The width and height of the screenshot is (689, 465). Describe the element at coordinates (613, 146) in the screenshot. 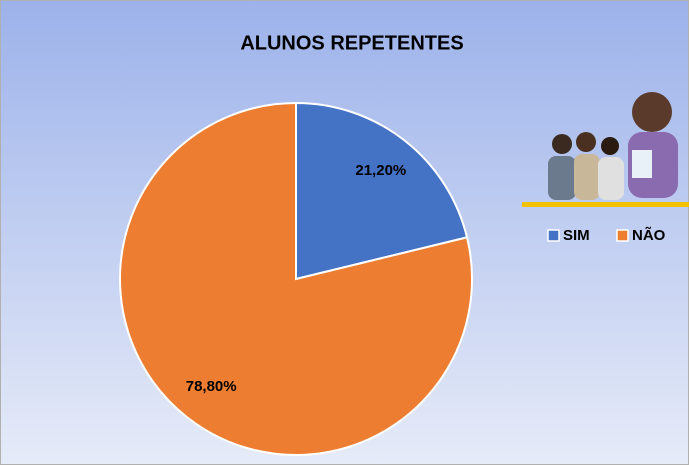

I see `students-illustration` at that location.